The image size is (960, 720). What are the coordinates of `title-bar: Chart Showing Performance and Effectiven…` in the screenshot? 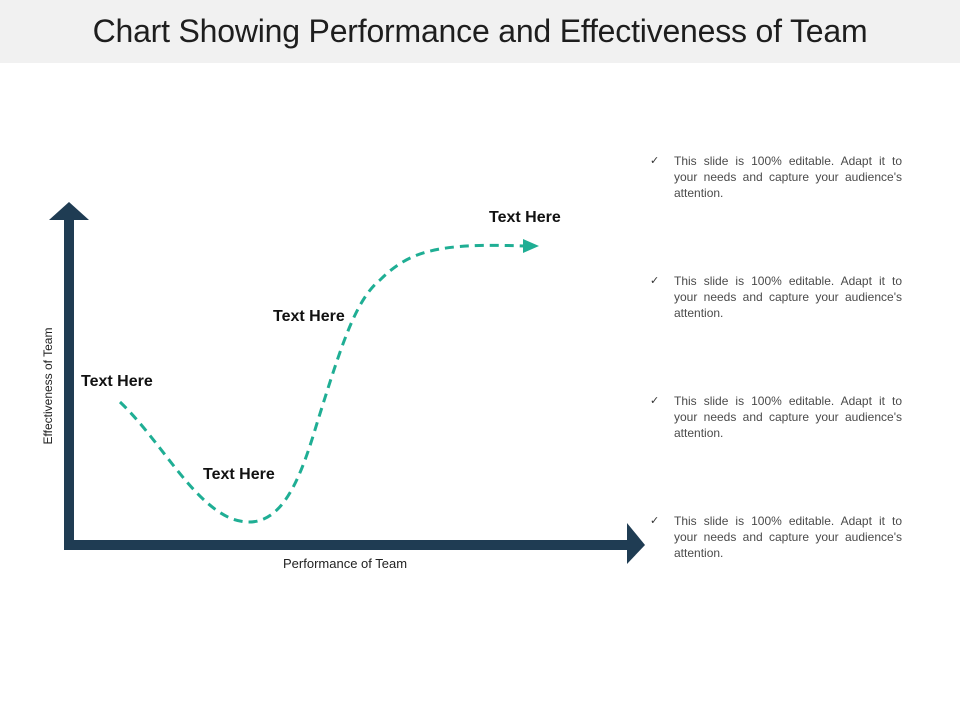 It's located at (480, 31).